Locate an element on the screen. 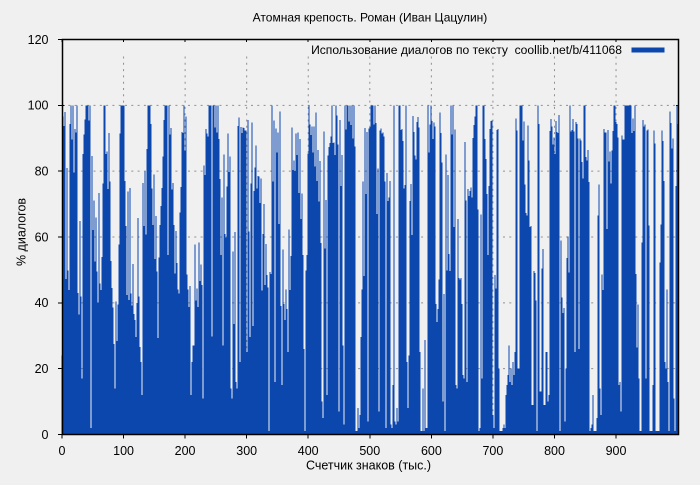 This screenshot has height=485, width=700. svg-text: 500 is located at coordinates (369, 451).